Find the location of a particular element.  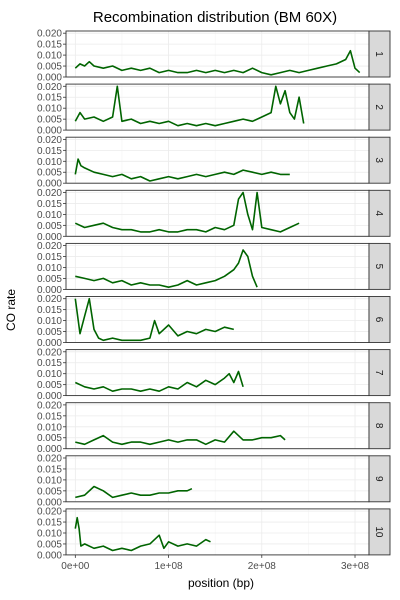

facet-label: 8 is located at coordinates (378, 426).